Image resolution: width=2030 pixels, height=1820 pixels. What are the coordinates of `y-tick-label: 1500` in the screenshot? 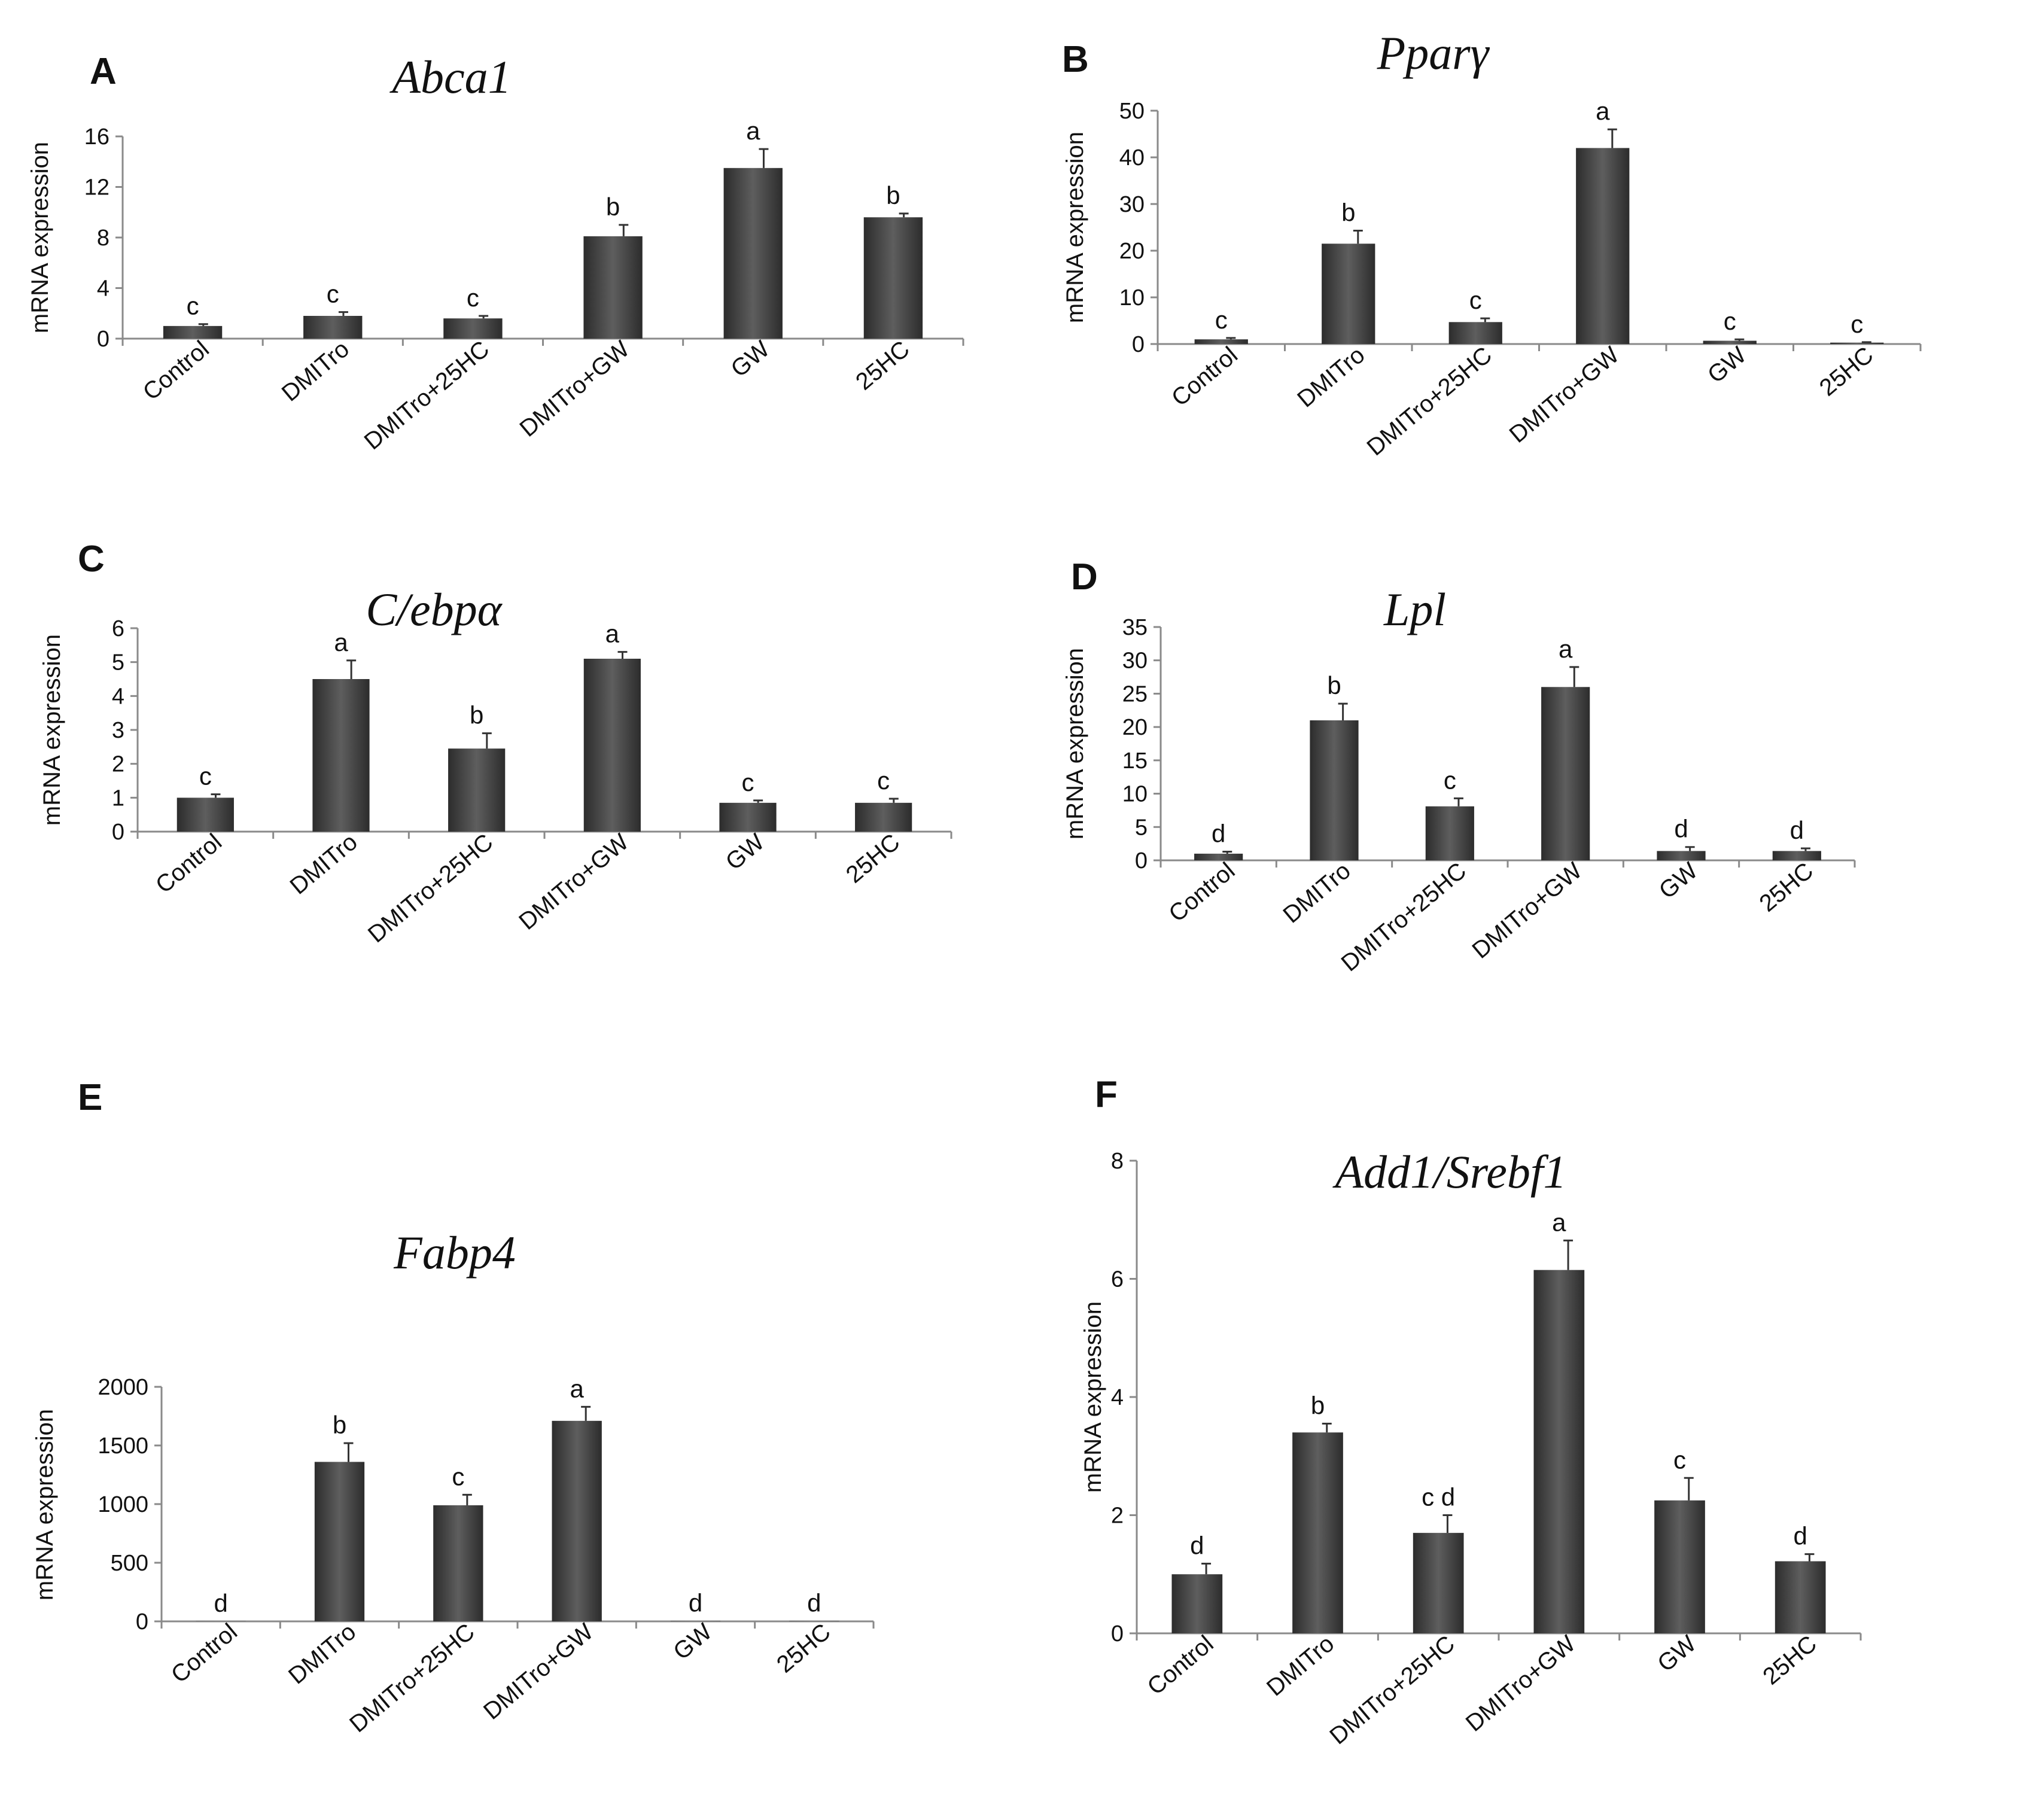 It's located at (123, 1446).